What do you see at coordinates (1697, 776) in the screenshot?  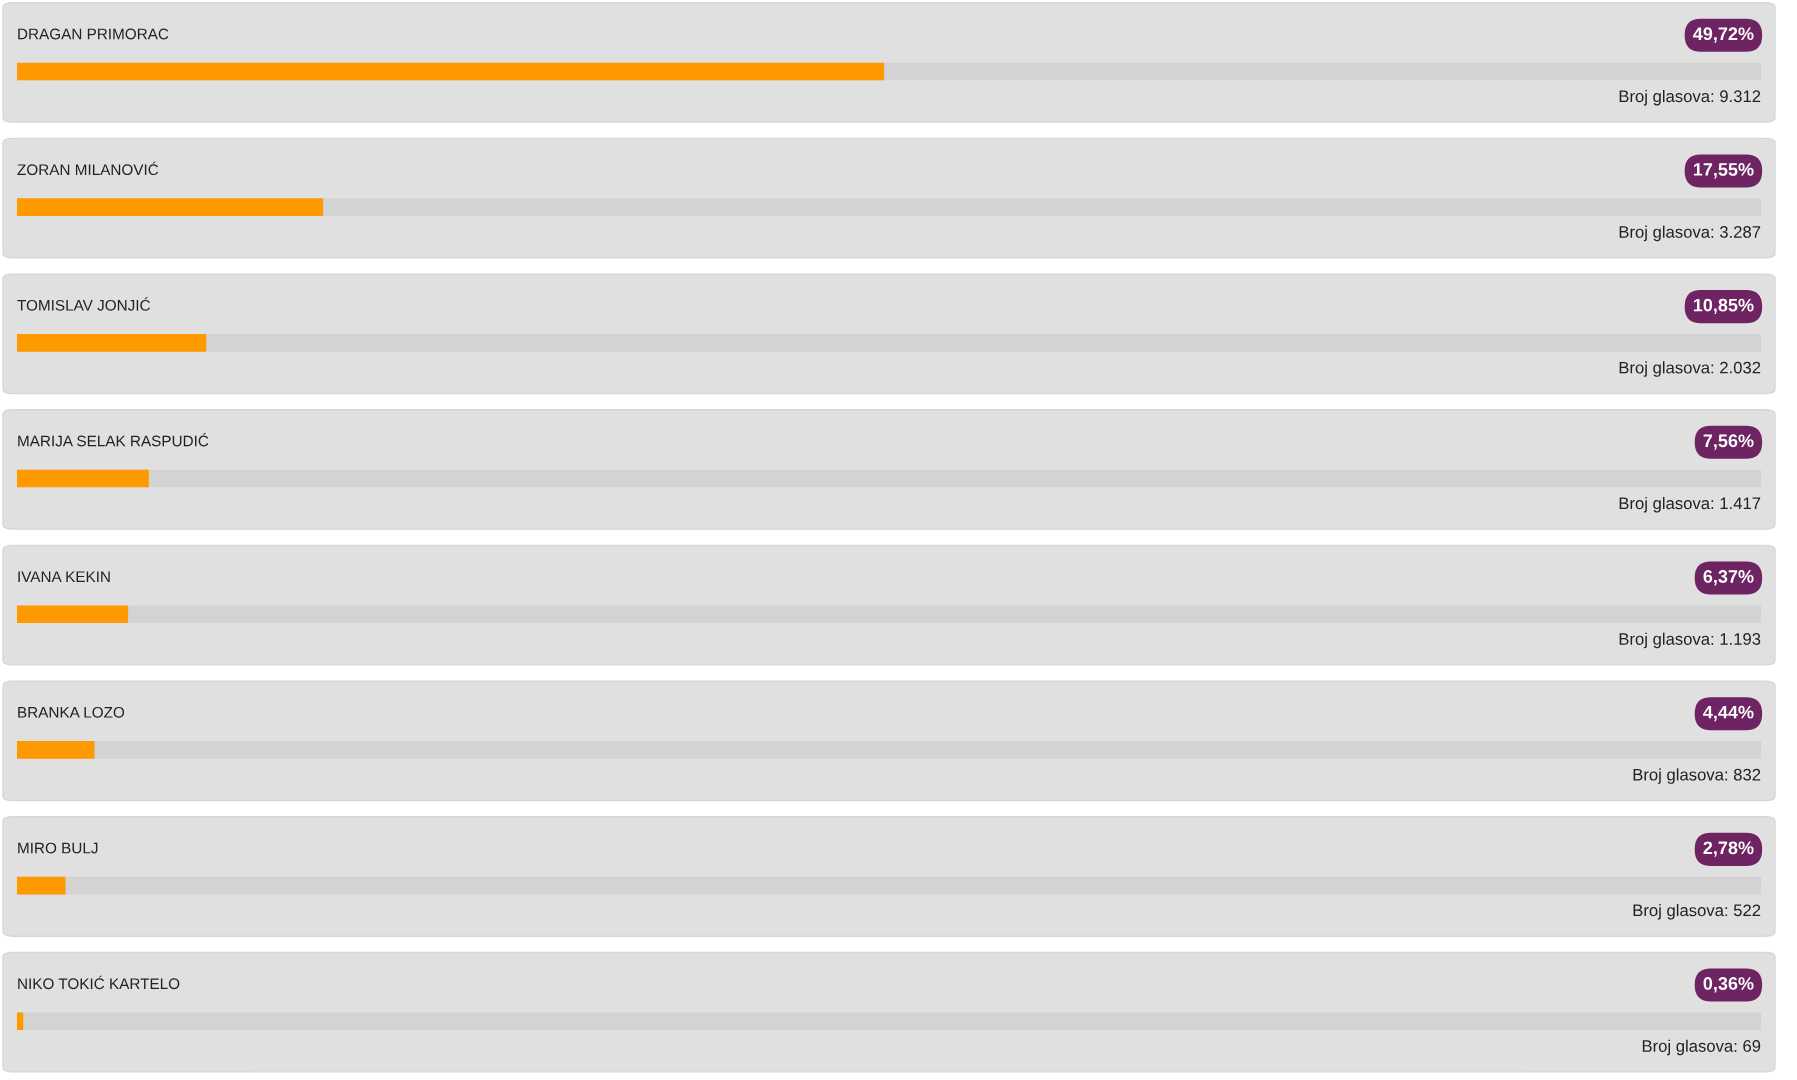 I see `annotation: Broj glasova: 832` at bounding box center [1697, 776].